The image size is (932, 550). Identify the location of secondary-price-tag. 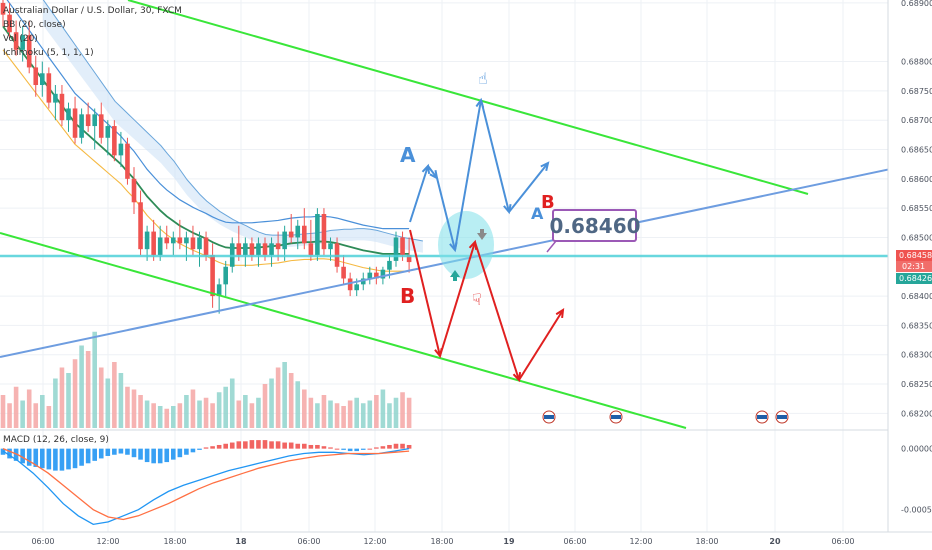
(914, 278).